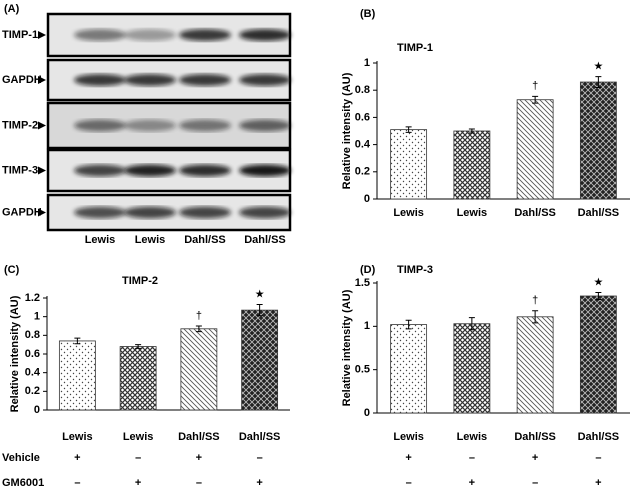 The width and height of the screenshot is (631, 487). What do you see at coordinates (20, 170) in the screenshot?
I see `blot-row-label: TIMP-3` at bounding box center [20, 170].